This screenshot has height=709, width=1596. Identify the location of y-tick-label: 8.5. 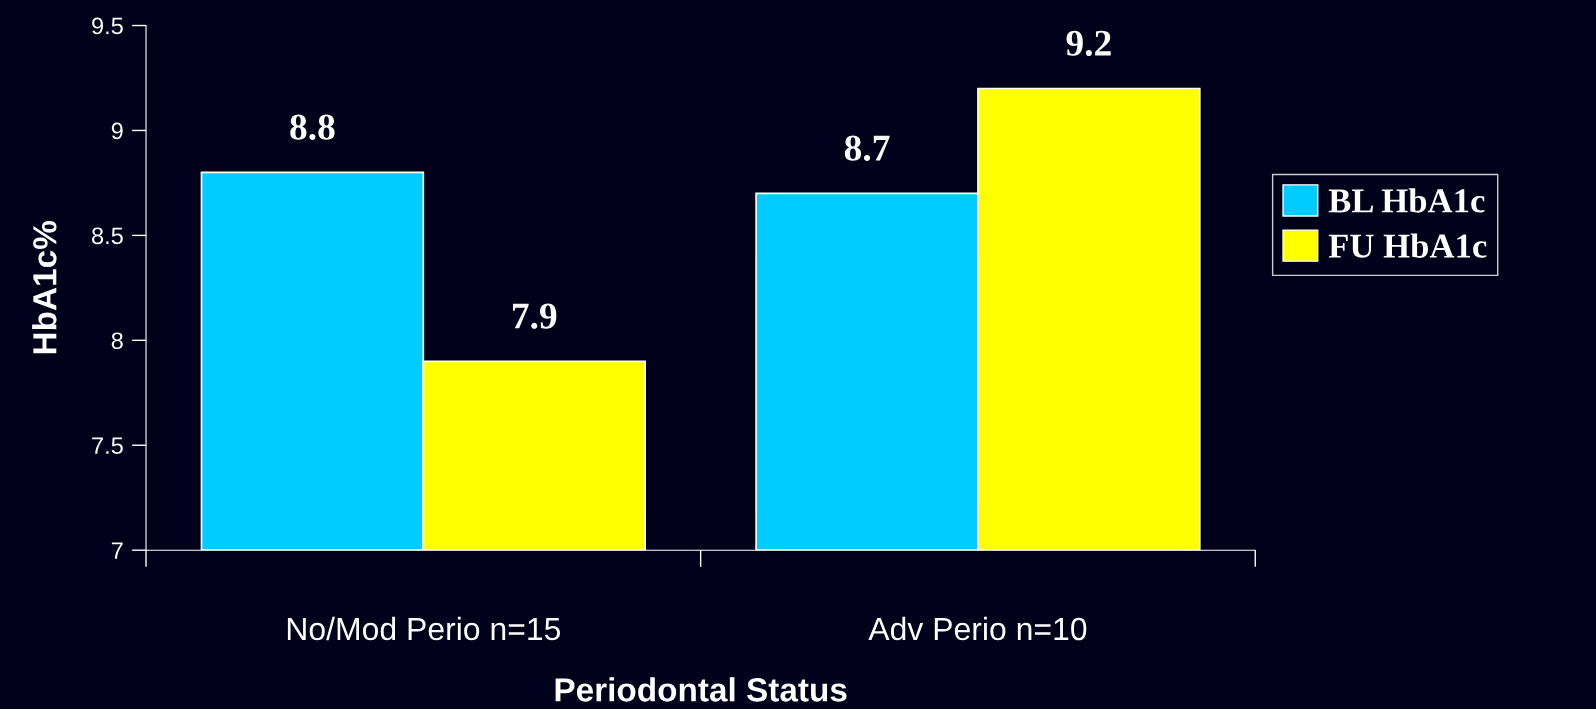
(107, 236).